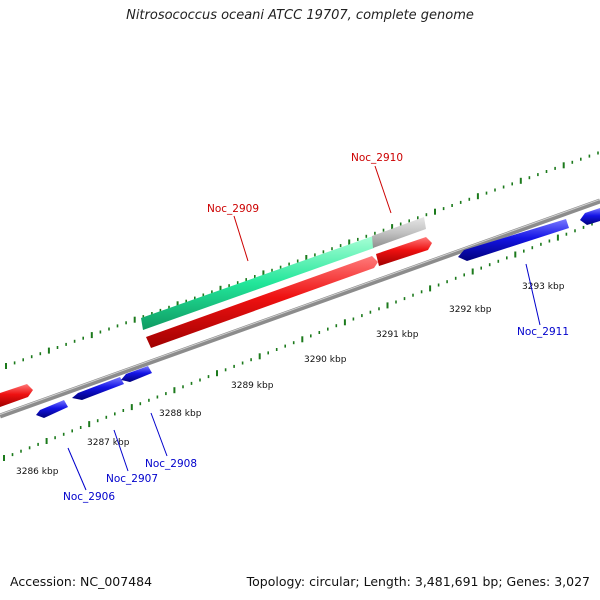  I want to click on kbp-label-3291: 3291 kbp, so click(397, 335).